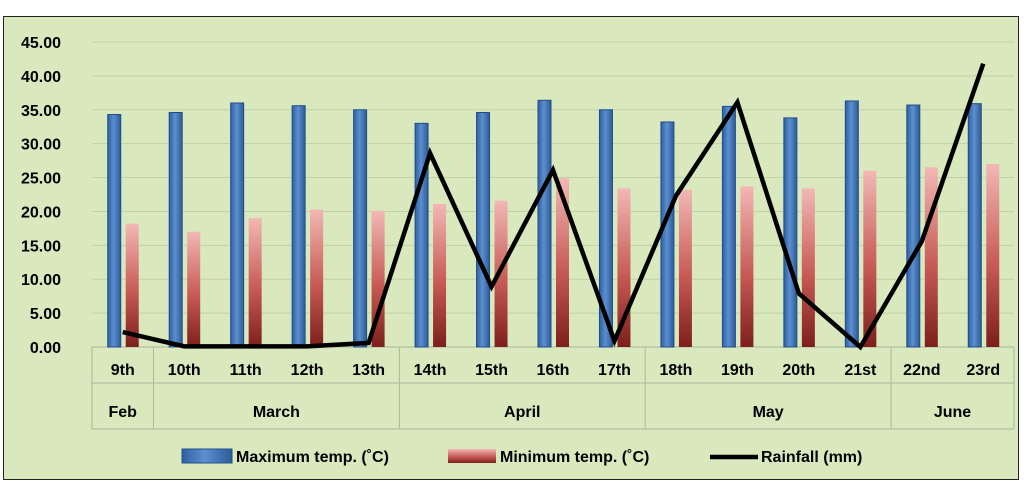  What do you see at coordinates (553, 370) in the screenshot?
I see `x-tick-label: 16th` at bounding box center [553, 370].